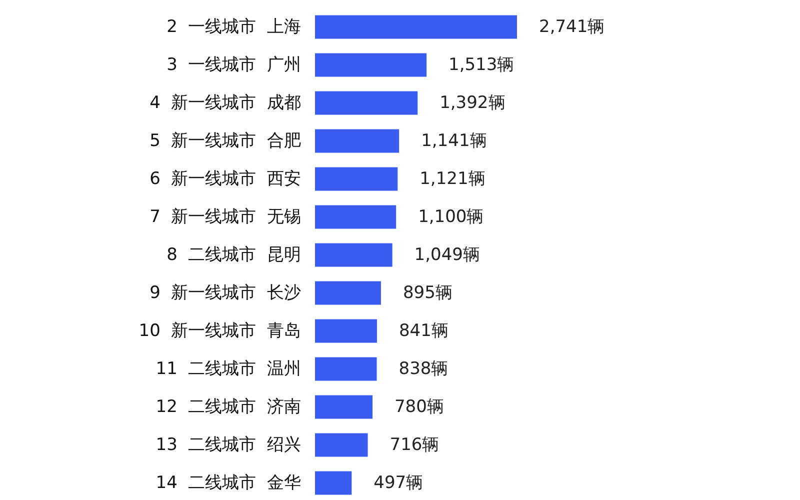 This screenshot has width=800, height=500. What do you see at coordinates (423, 369) in the screenshot?
I see `data-label: 838辆` at bounding box center [423, 369].